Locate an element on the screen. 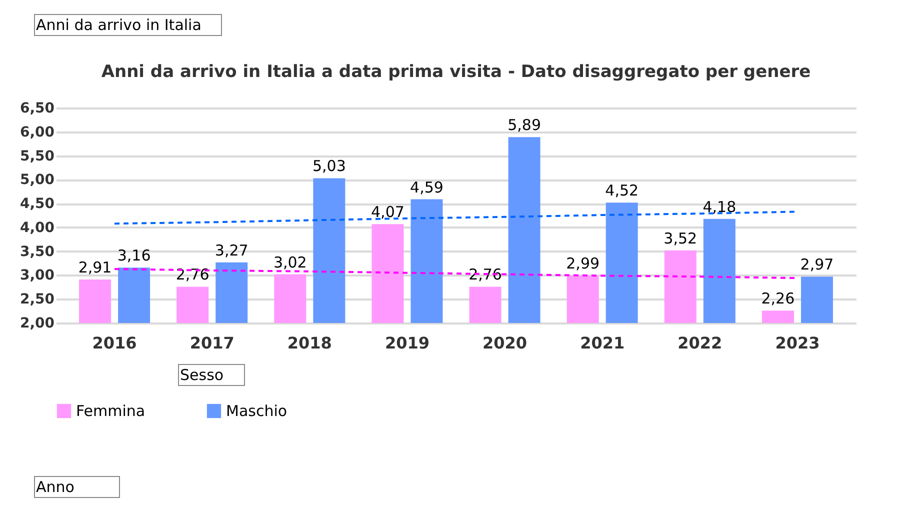 This screenshot has width=909, height=514. text: Anni da arrivo in Italia is located at coordinates (128, 25).